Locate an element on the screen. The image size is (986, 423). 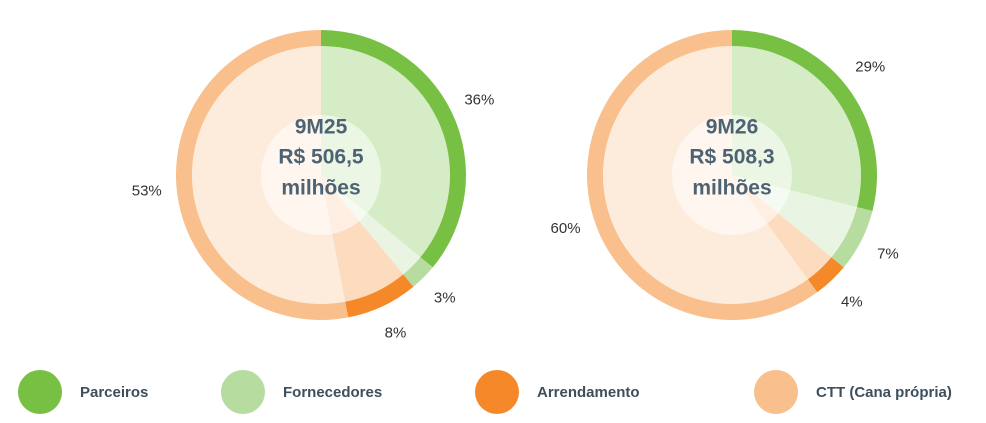
center-label: 9M25 is located at coordinates (321, 127).